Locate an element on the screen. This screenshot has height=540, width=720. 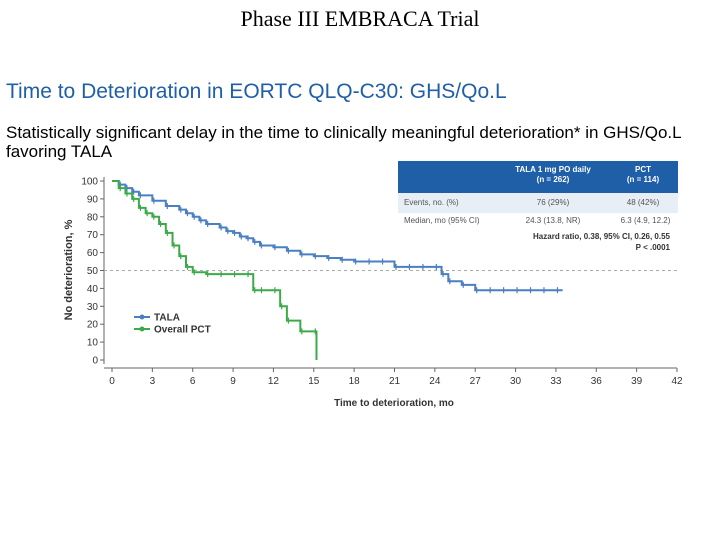
hazard-ratio-text: Hazard ratio, 0.38, 95% CI, 0.26, 0.55 is located at coordinates (601, 236).